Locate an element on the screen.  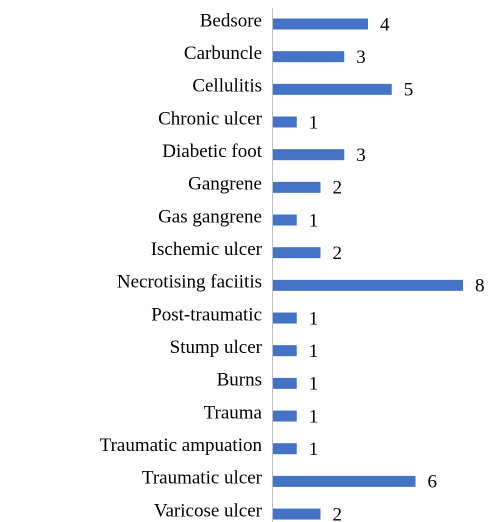
category-label: Burns is located at coordinates (239, 380).